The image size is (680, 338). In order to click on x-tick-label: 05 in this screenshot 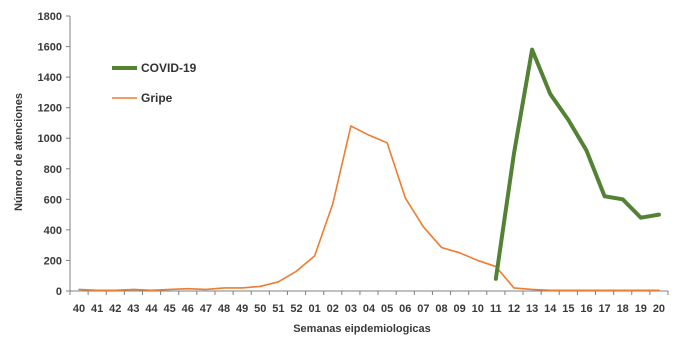, I will do `click(387, 309)`.